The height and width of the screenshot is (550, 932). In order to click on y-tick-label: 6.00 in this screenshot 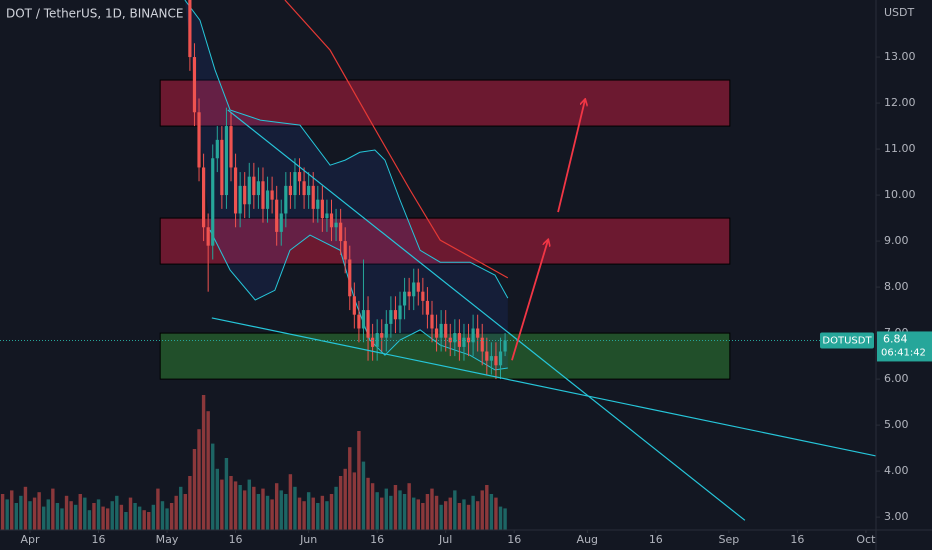, I will do `click(896, 378)`.